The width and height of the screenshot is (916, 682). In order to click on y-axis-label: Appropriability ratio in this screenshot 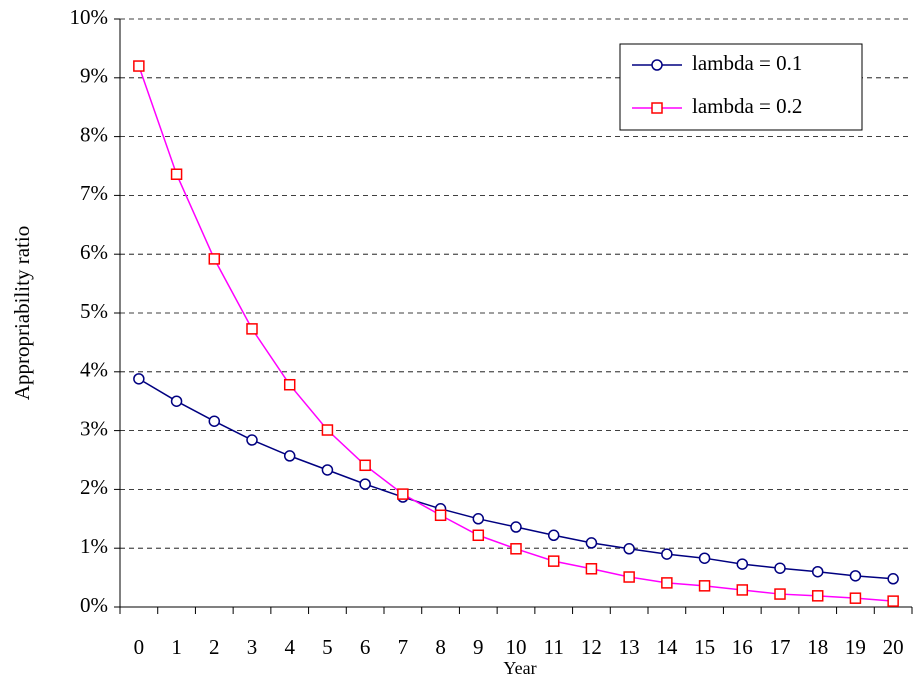, I will do `click(22, 313)`.